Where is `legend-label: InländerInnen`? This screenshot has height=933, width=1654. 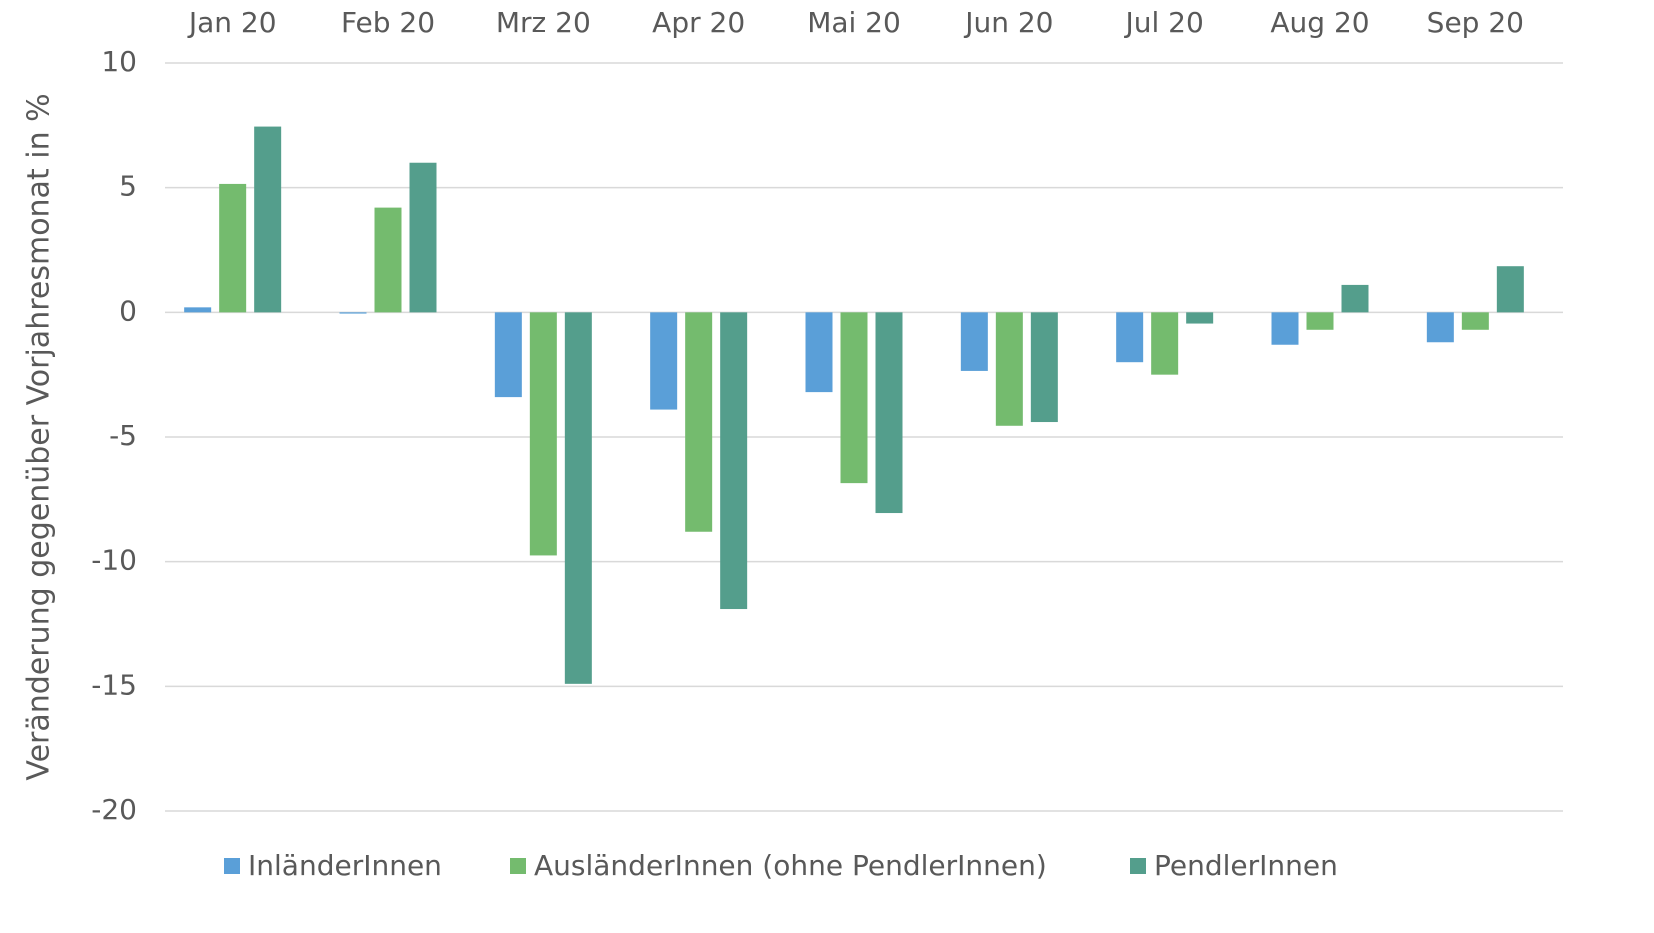
legend-label: InländerInnen is located at coordinates (345, 865).